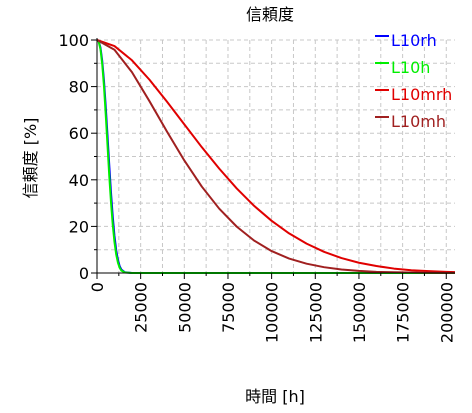 The width and height of the screenshot is (472, 413). I want to click on x-tick-label: 75000, so click(228, 307).